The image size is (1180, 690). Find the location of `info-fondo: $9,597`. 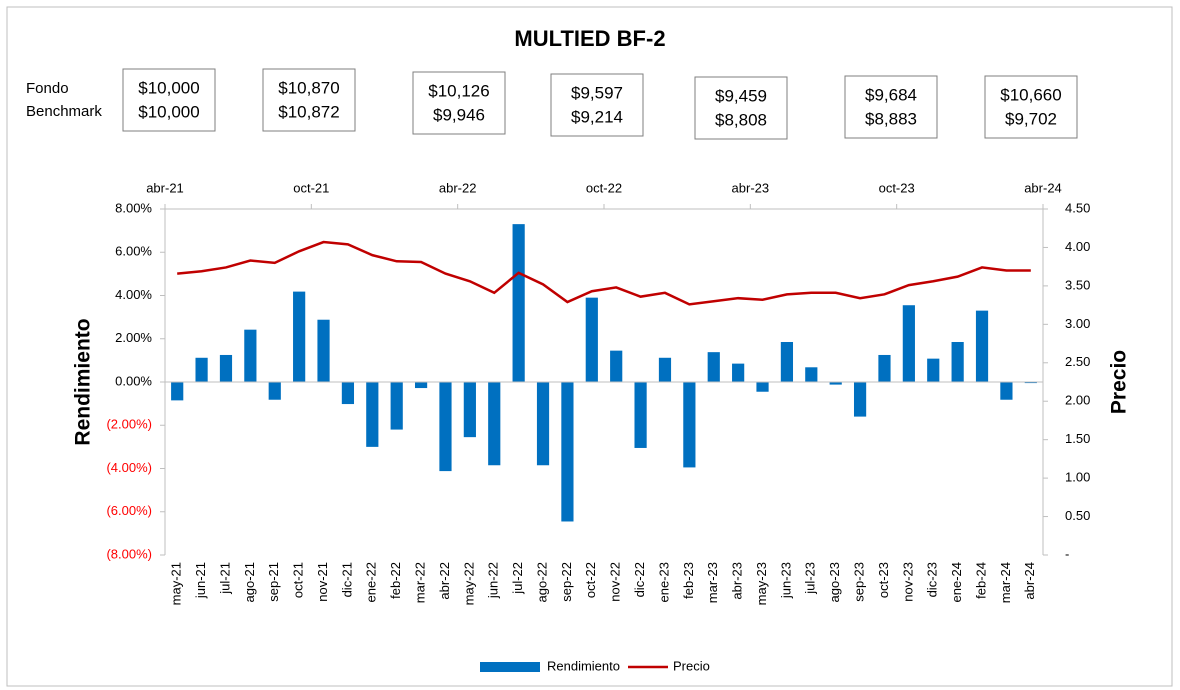

info-fondo: $9,597 is located at coordinates (597, 92).